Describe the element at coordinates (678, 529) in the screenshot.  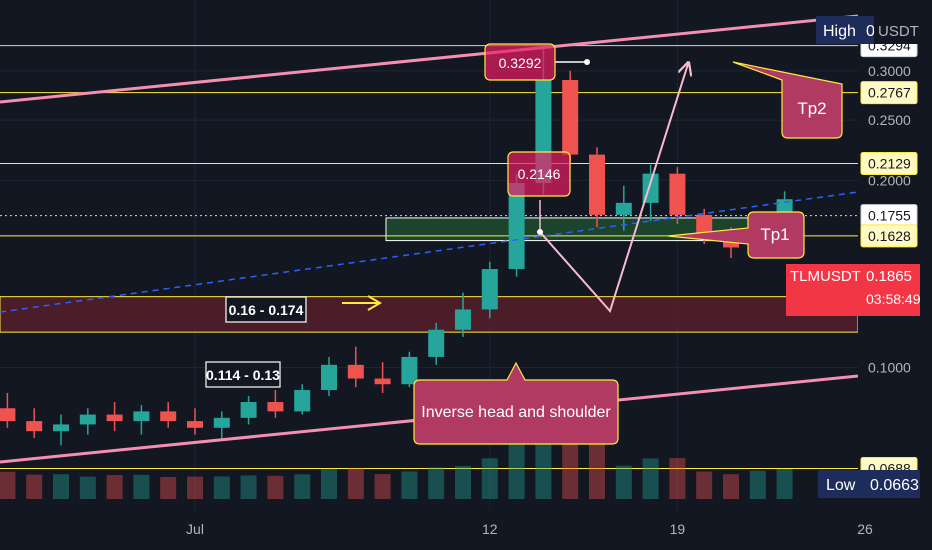
I see `x-tick-label: 19` at that location.